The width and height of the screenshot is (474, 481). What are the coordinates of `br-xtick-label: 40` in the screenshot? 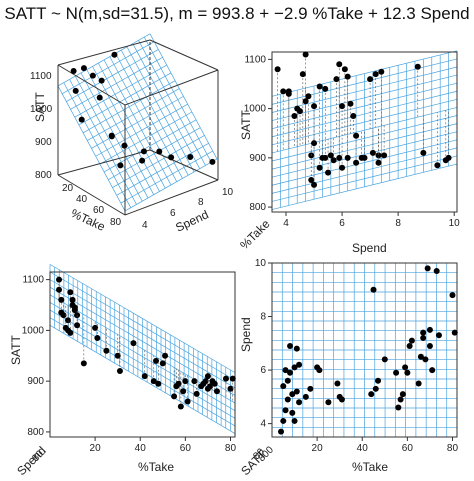 It's located at (363, 448).